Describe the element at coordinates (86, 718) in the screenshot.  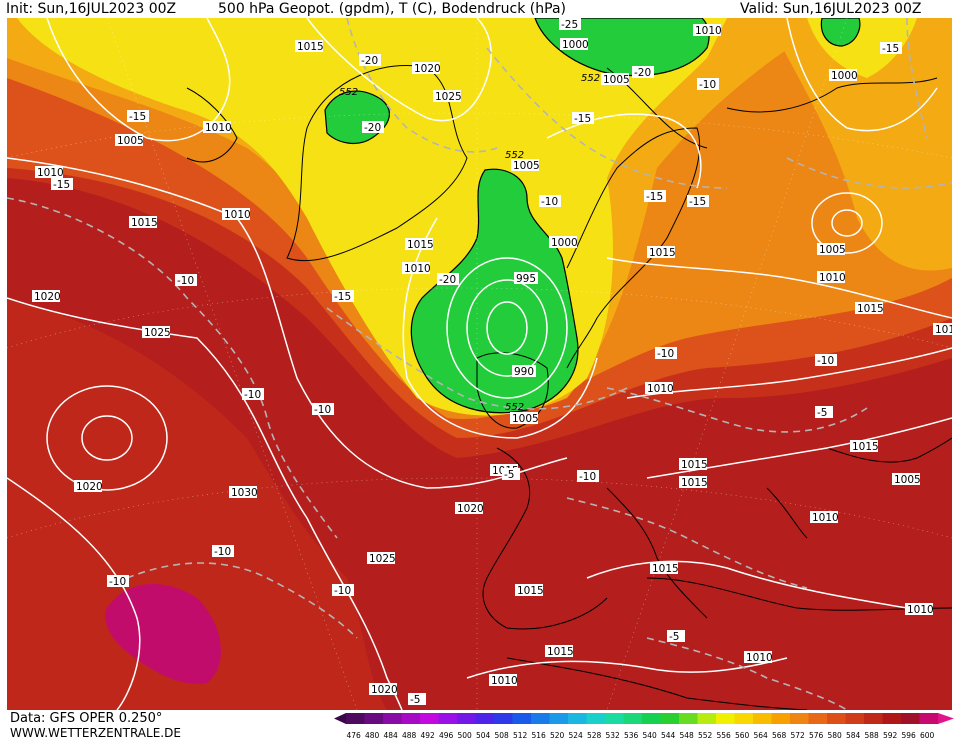
I see `data-source-label: Data: GFS OPER 0.250°` at that location.